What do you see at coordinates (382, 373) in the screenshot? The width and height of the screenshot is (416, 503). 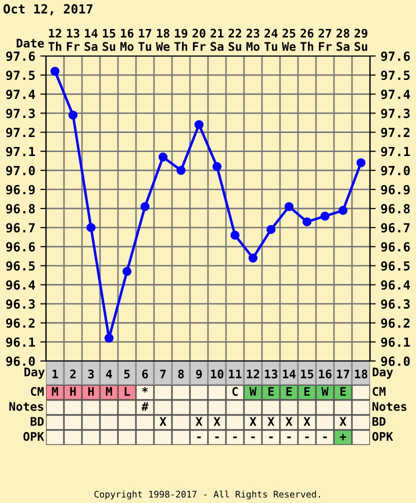 I see `text: Day` at bounding box center [382, 373].